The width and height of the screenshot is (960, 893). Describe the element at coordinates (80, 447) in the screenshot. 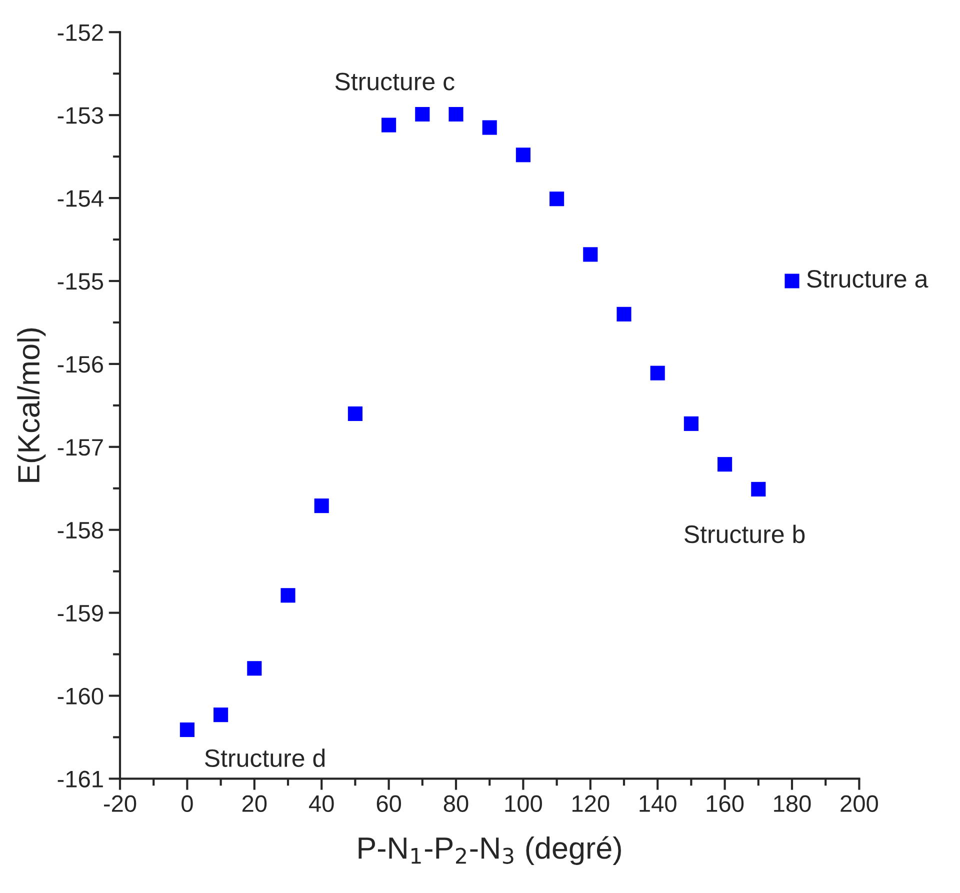

I see `y-tick-label: -157` at that location.